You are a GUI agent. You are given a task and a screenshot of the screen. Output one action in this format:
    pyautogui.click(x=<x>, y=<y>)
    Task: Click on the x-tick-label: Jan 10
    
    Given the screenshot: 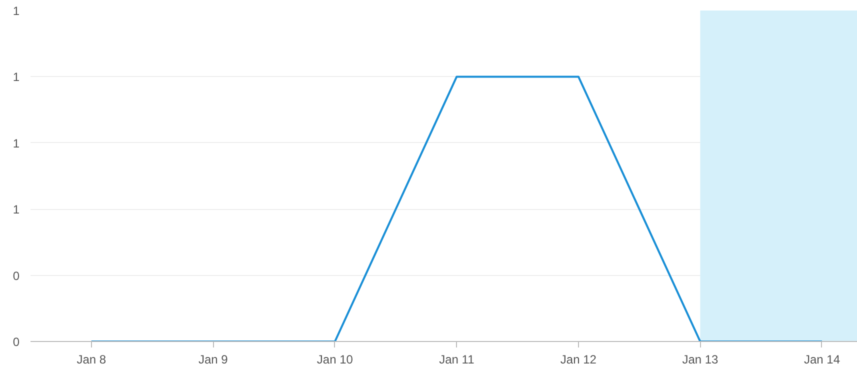 What is the action you would take?
    pyautogui.click(x=335, y=359)
    